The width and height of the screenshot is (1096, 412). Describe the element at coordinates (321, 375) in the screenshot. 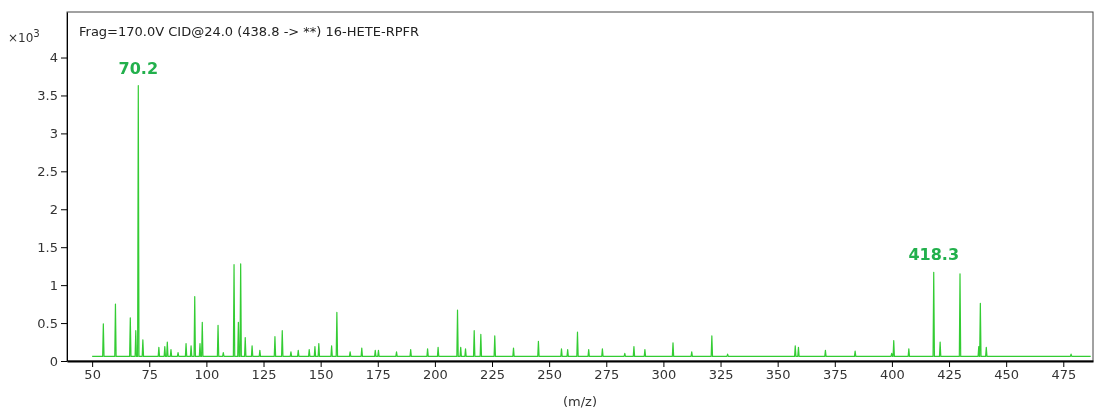

I see `x-tick-label: 150` at that location.